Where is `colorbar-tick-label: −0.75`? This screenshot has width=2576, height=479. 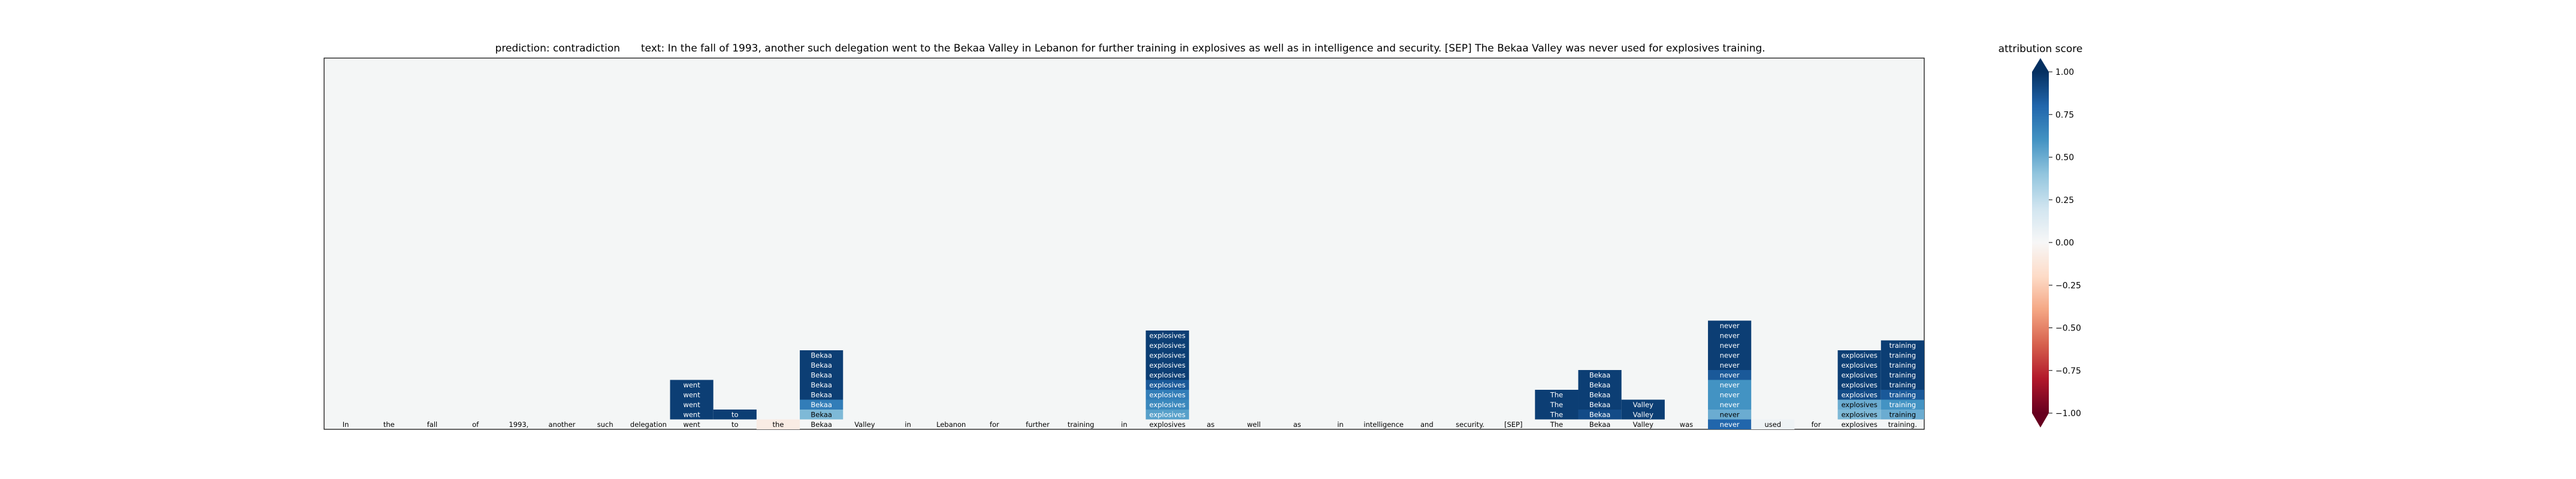
colorbar-tick-label: −0.75 is located at coordinates (2068, 371).